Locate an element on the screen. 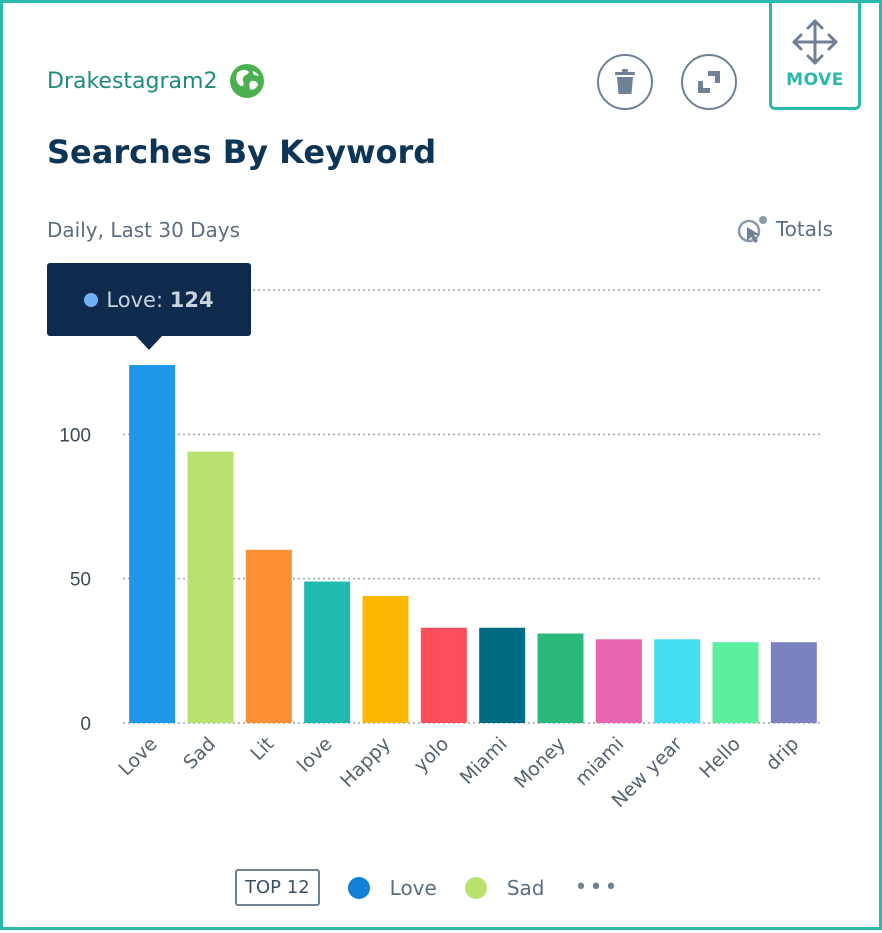  expand-icon is located at coordinates (709, 82).